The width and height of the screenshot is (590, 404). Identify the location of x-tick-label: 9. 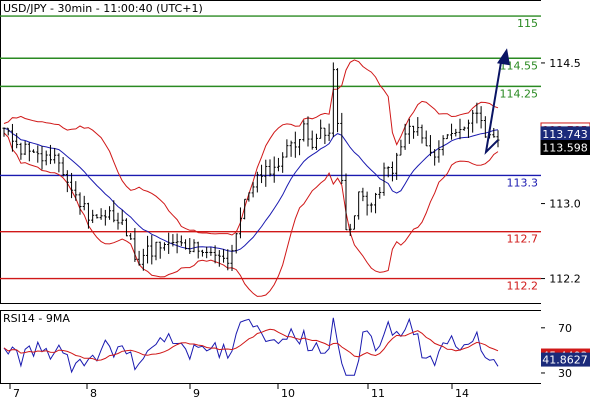
(196, 393).